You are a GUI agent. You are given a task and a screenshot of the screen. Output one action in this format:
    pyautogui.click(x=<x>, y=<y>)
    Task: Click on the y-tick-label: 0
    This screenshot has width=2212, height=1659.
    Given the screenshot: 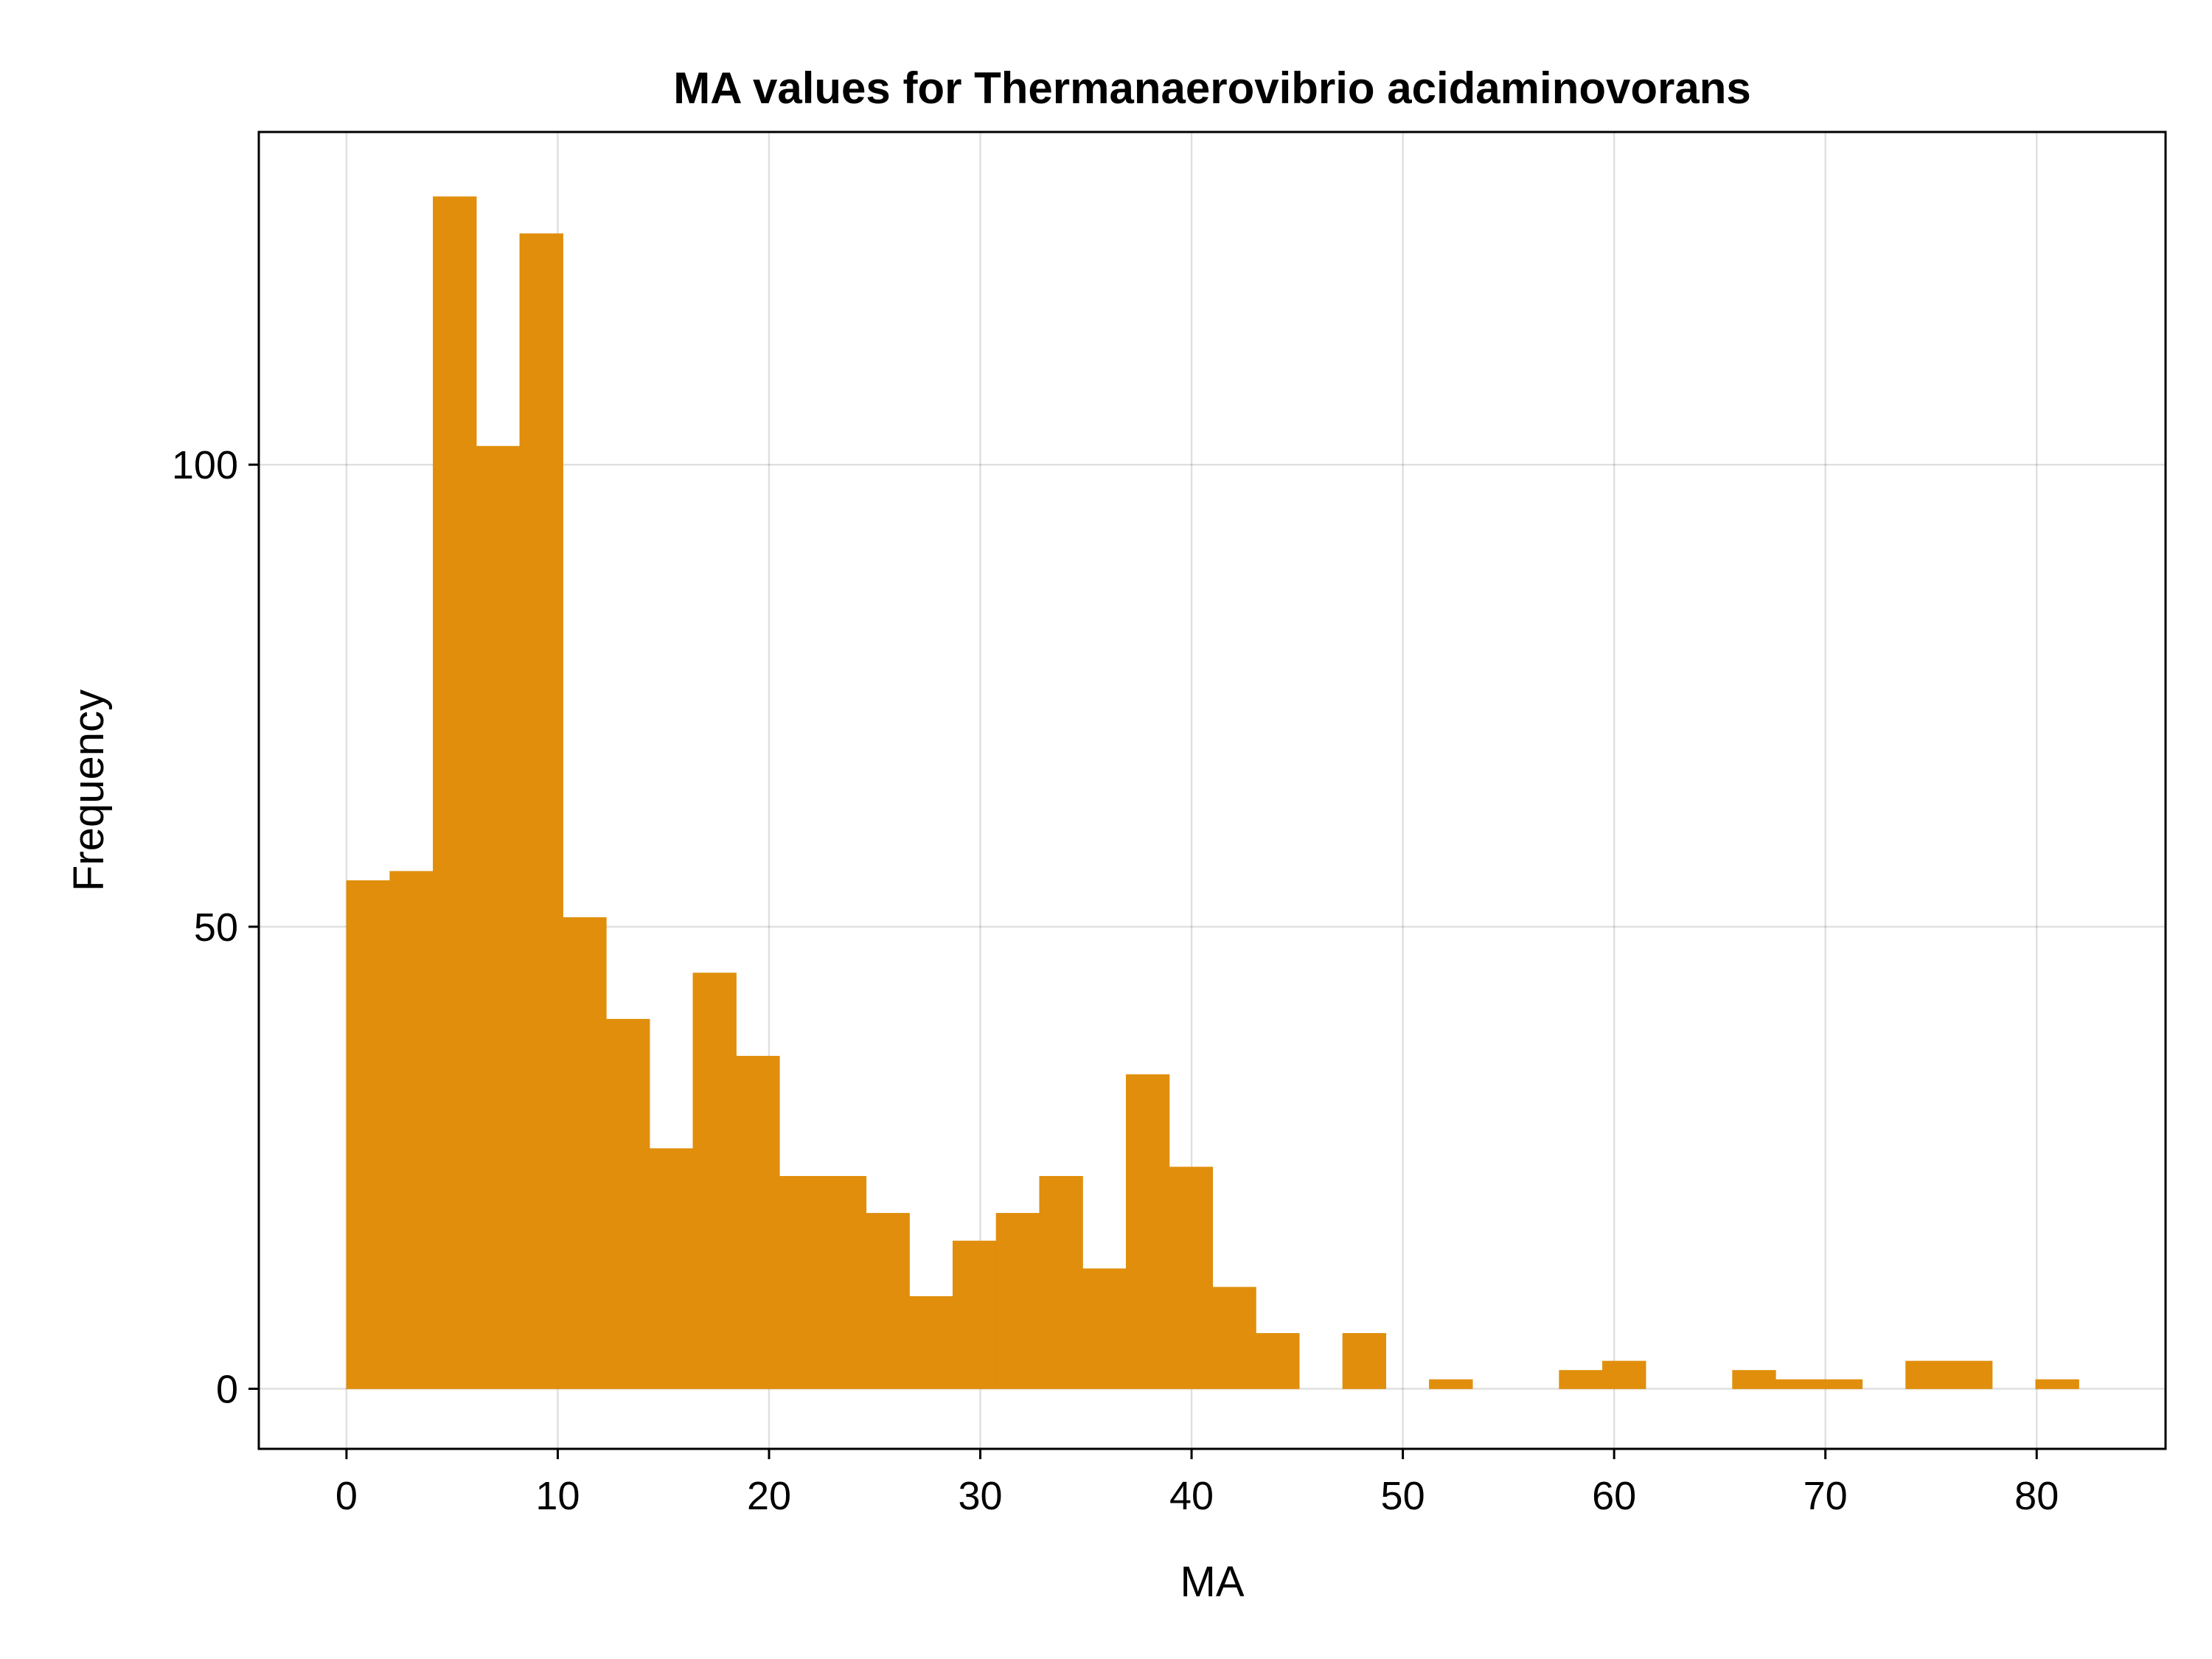 What is the action you would take?
    pyautogui.click(x=227, y=1390)
    